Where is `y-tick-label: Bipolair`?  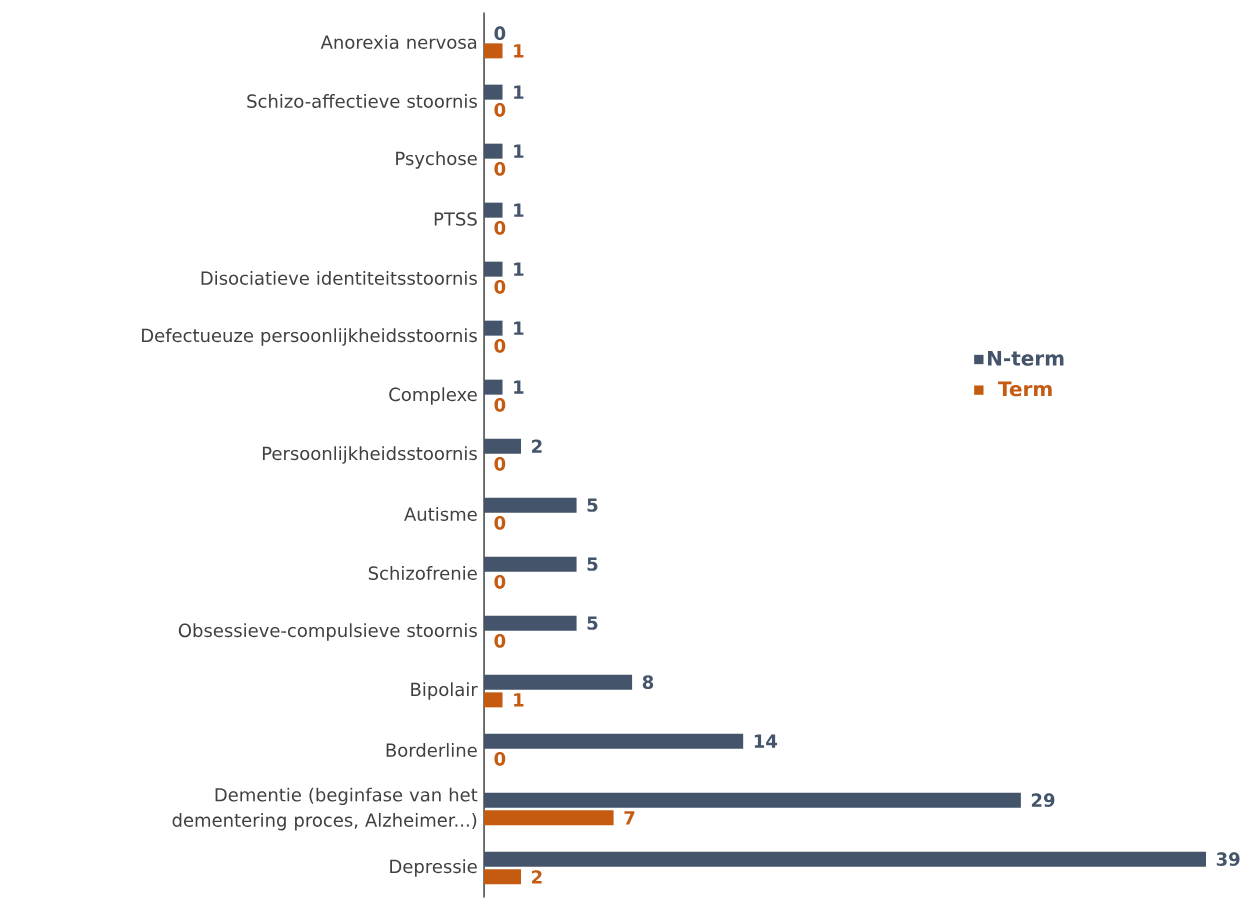 y-tick-label: Bipolair is located at coordinates (444, 691).